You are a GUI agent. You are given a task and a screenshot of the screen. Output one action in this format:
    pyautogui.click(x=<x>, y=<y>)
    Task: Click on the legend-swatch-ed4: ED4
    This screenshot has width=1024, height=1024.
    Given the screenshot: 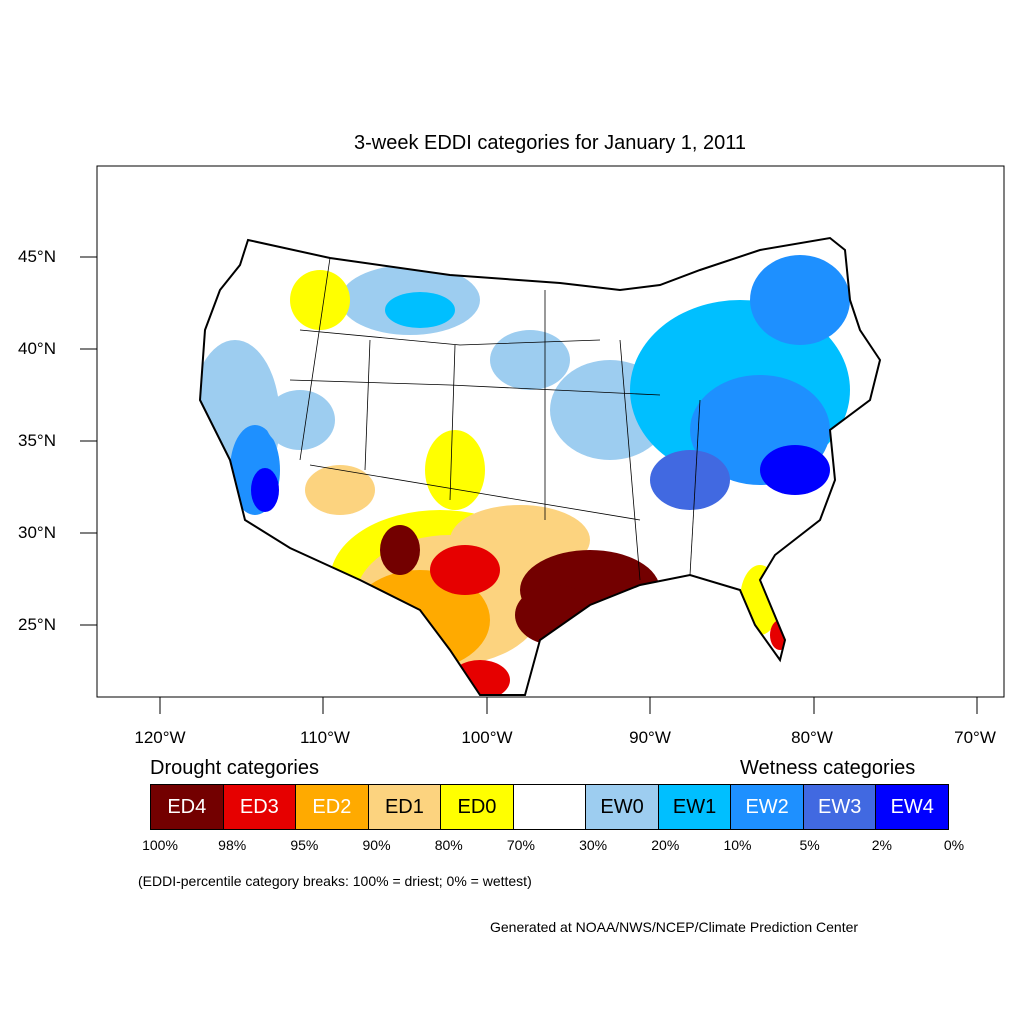 What is the action you would take?
    pyautogui.click(x=187, y=807)
    